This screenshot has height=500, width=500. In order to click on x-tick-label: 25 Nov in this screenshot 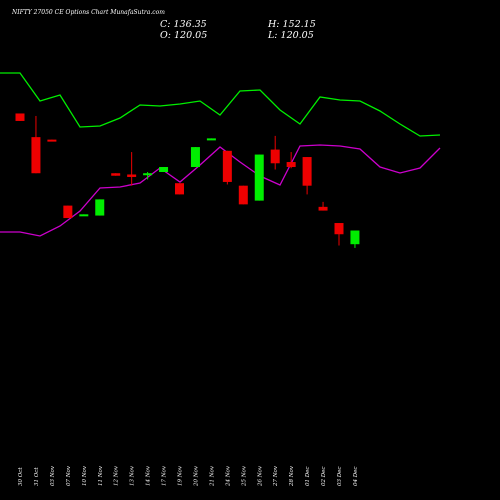, I will do `click(244, 476)`.